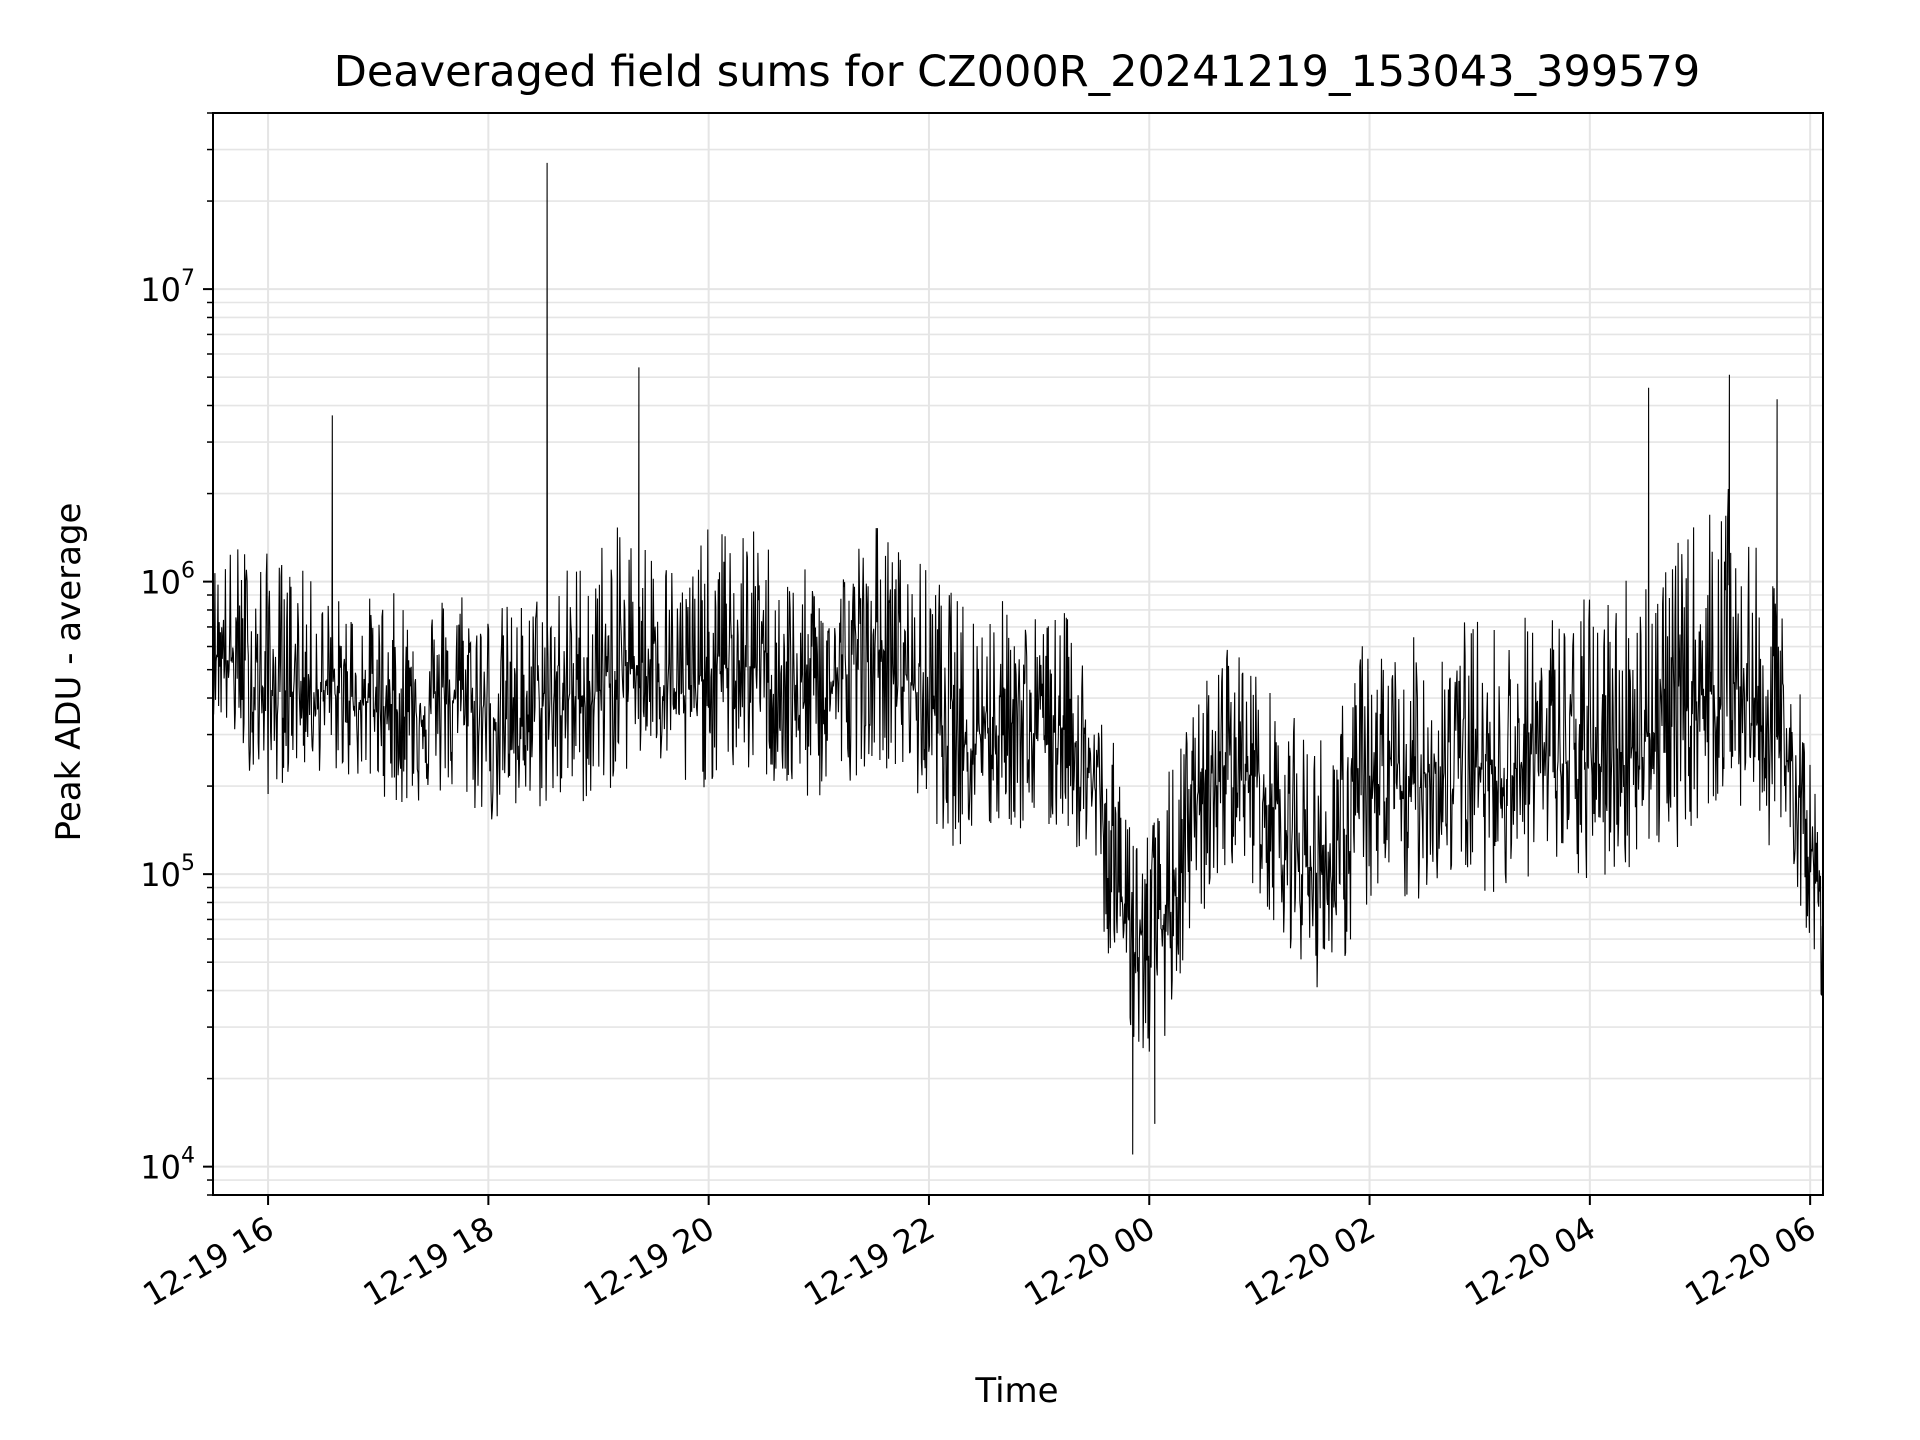  I want to click on x-tick-label: 12-20 02, so click(1310, 1261).